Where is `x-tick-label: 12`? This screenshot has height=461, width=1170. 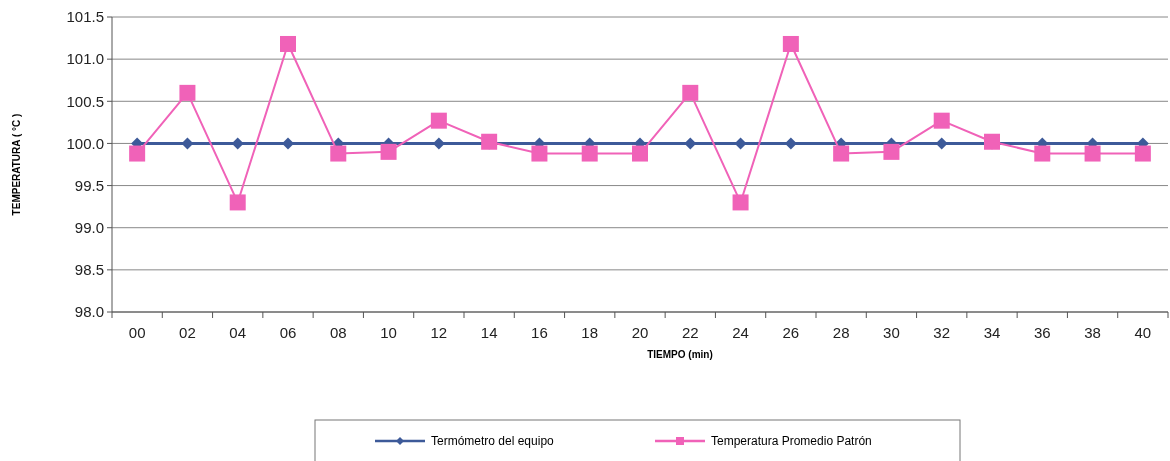
x-tick-label: 12 is located at coordinates (439, 332).